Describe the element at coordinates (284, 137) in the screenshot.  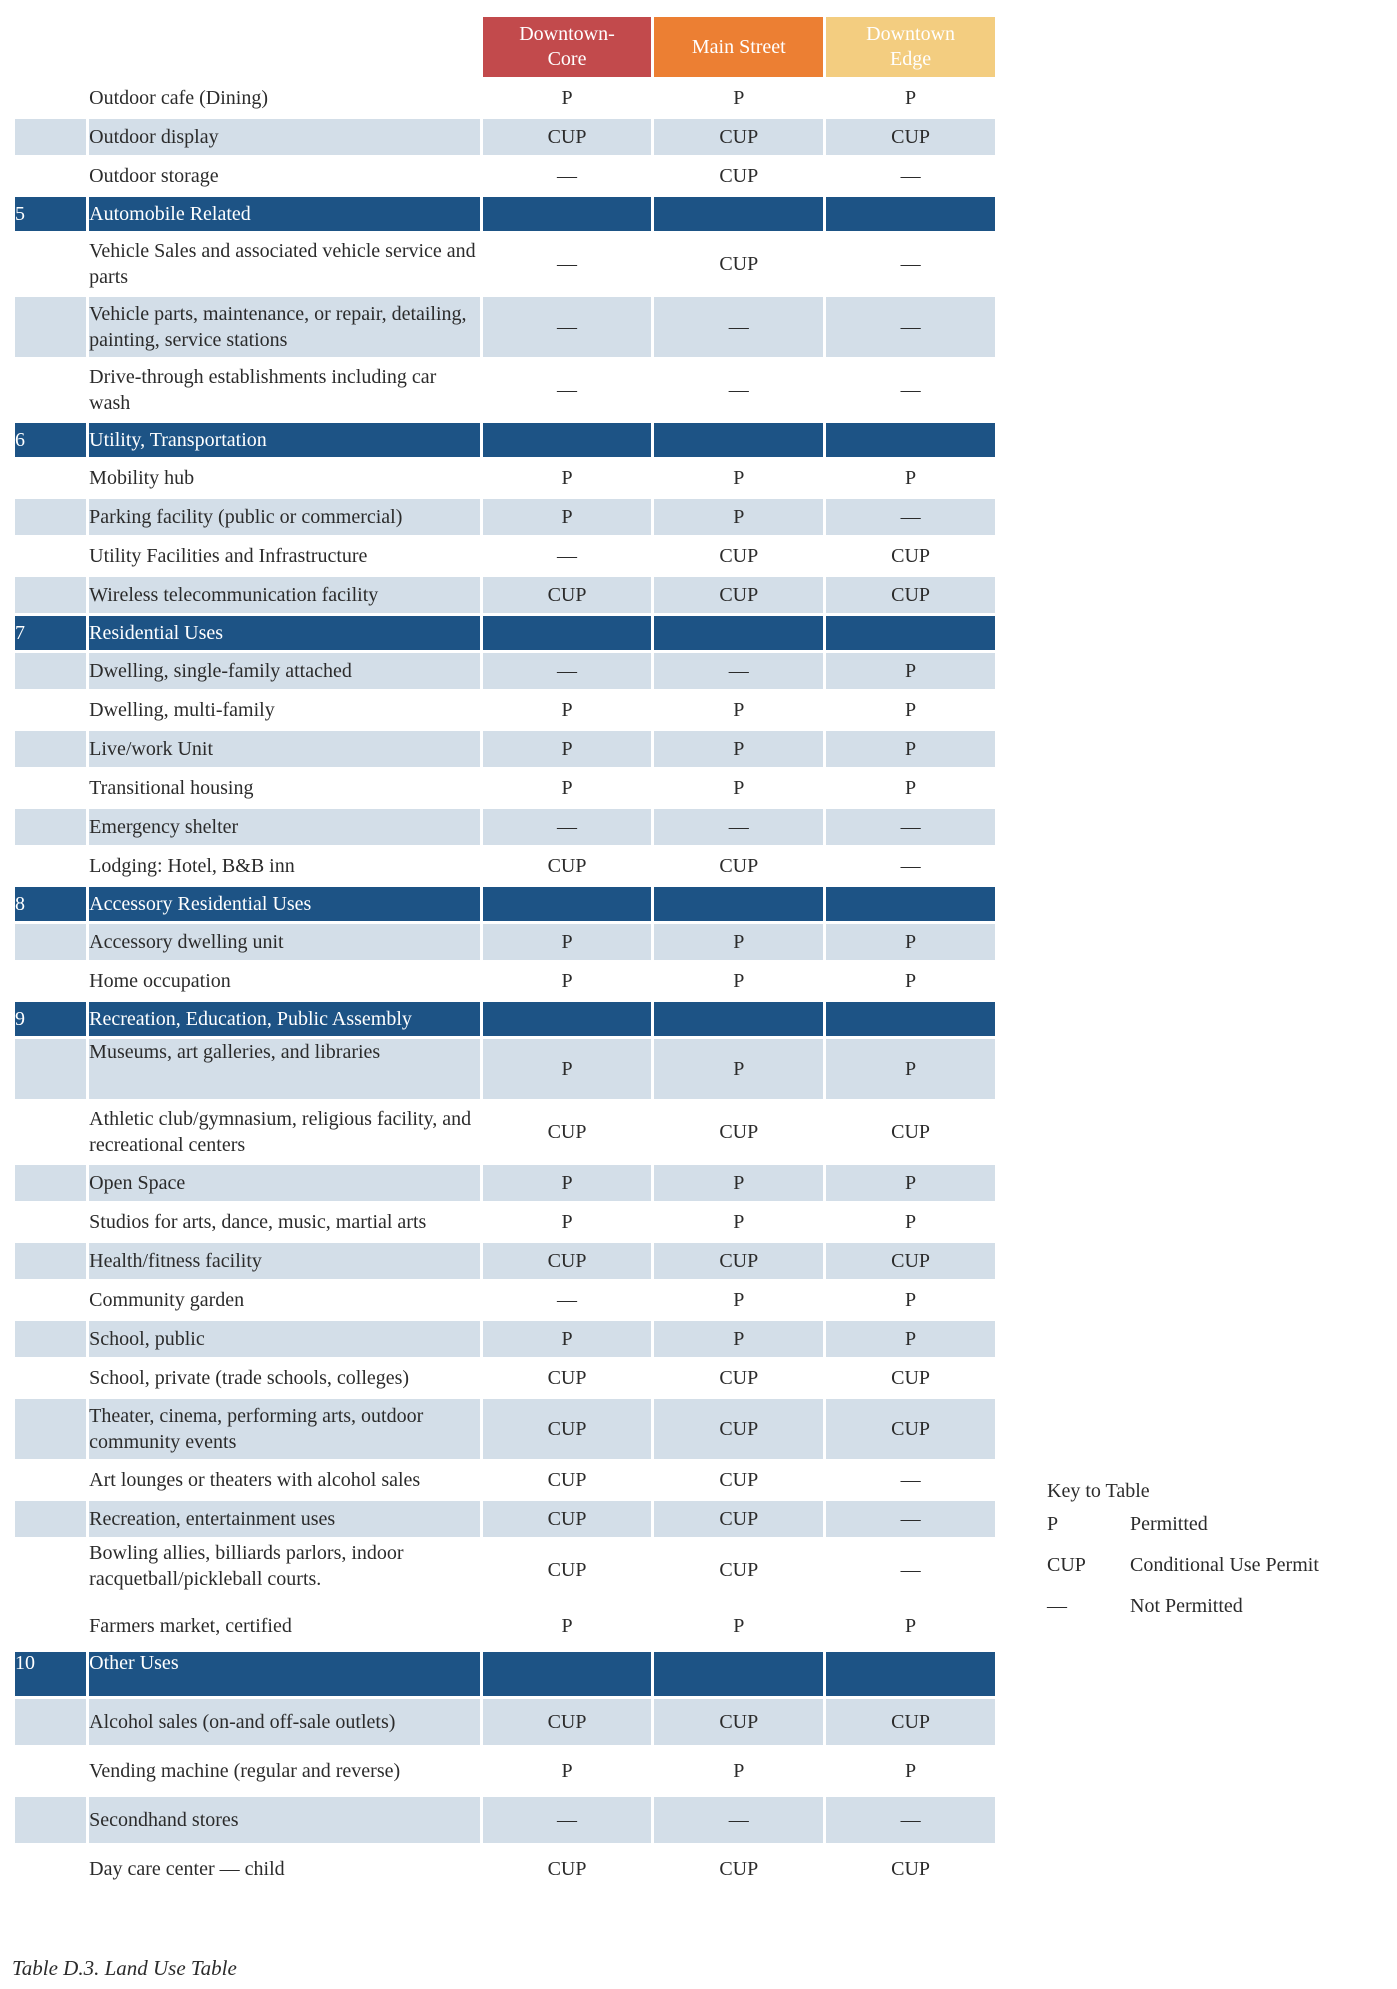
I see `land-use-name: Outdoor display` at that location.